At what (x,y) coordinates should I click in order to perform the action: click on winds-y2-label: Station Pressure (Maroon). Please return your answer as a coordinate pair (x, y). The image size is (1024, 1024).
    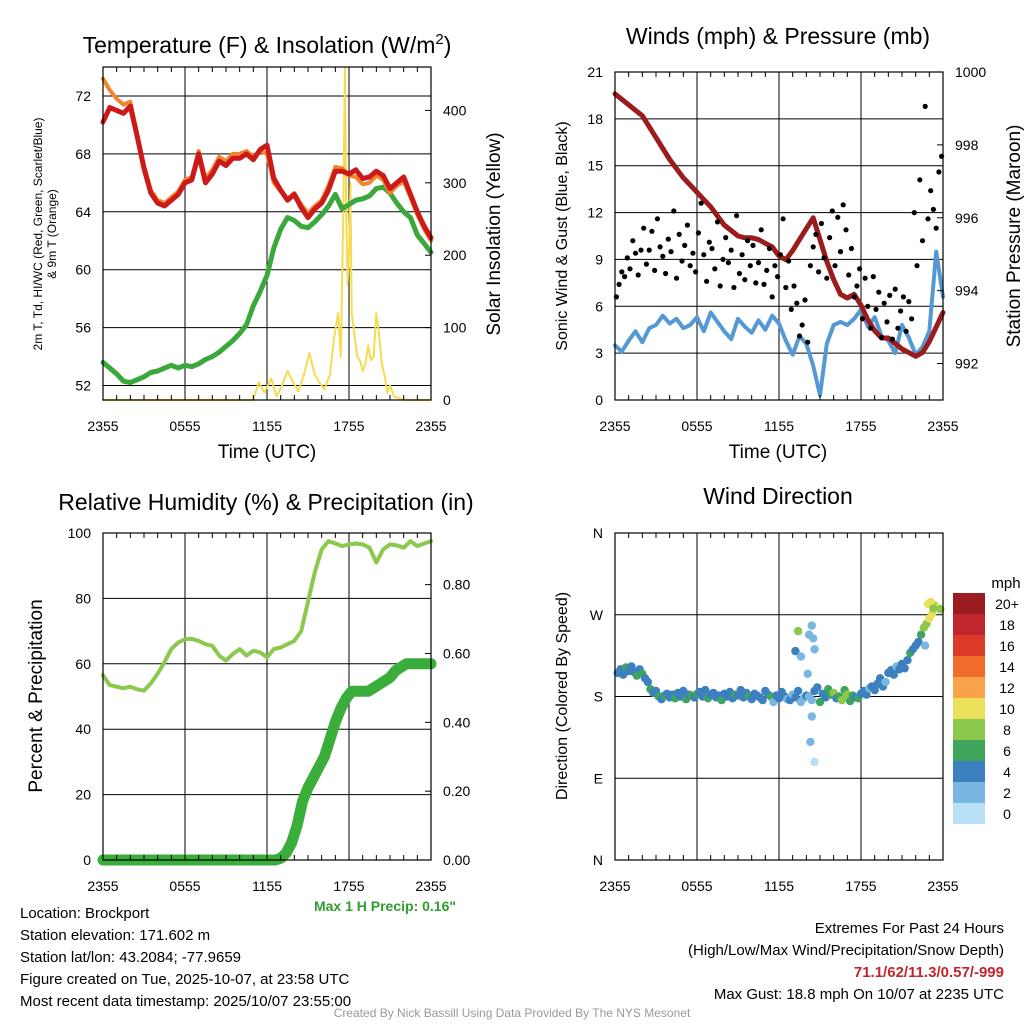
    Looking at the image, I should click on (1014, 236).